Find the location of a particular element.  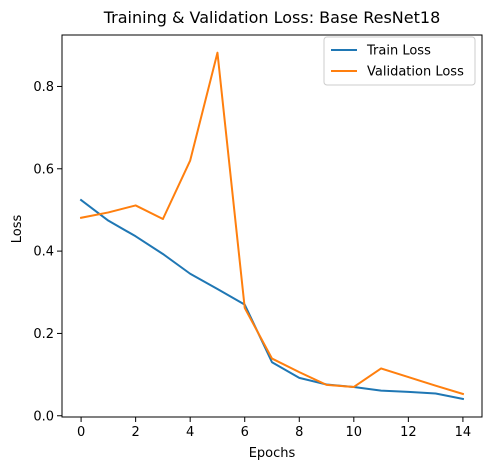

y-tick-label: 0.0 is located at coordinates (43, 416).